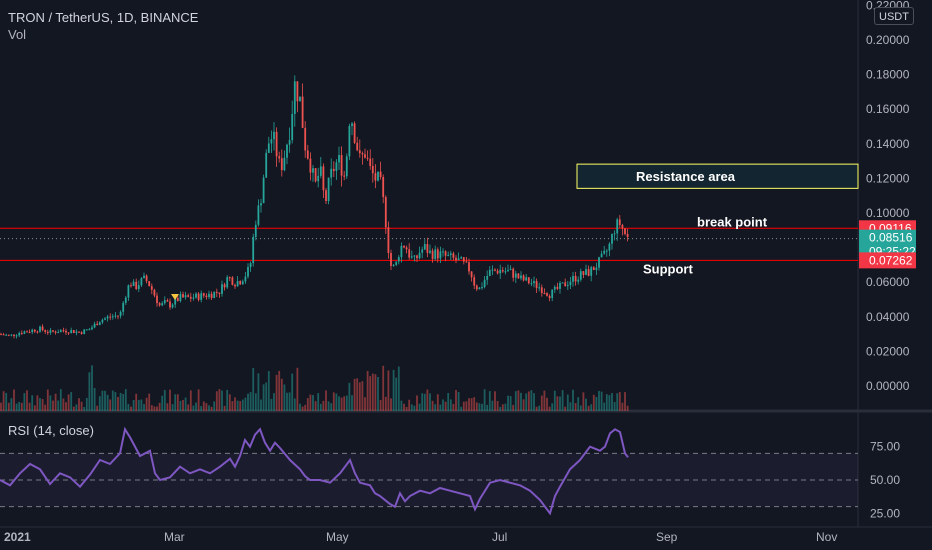 Image resolution: width=932 pixels, height=550 pixels. Describe the element at coordinates (668, 268) in the screenshot. I see `support-label: Support` at that location.